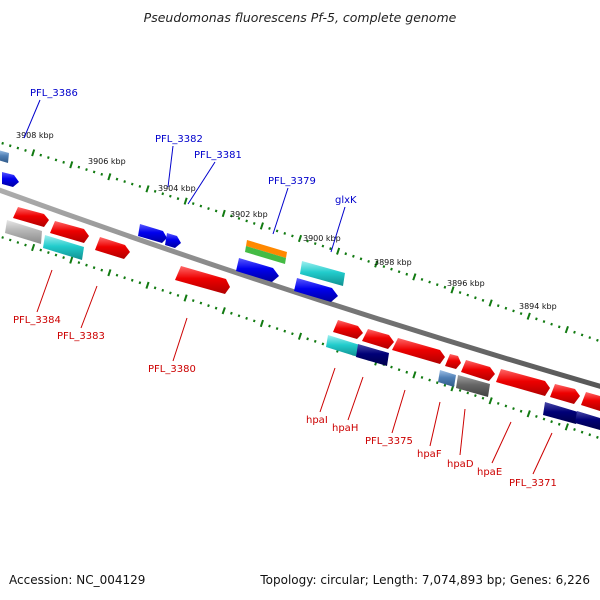 The image size is (600, 600). What do you see at coordinates (249, 214) in the screenshot?
I see `scale-label: 3902 kbp` at bounding box center [249, 214].